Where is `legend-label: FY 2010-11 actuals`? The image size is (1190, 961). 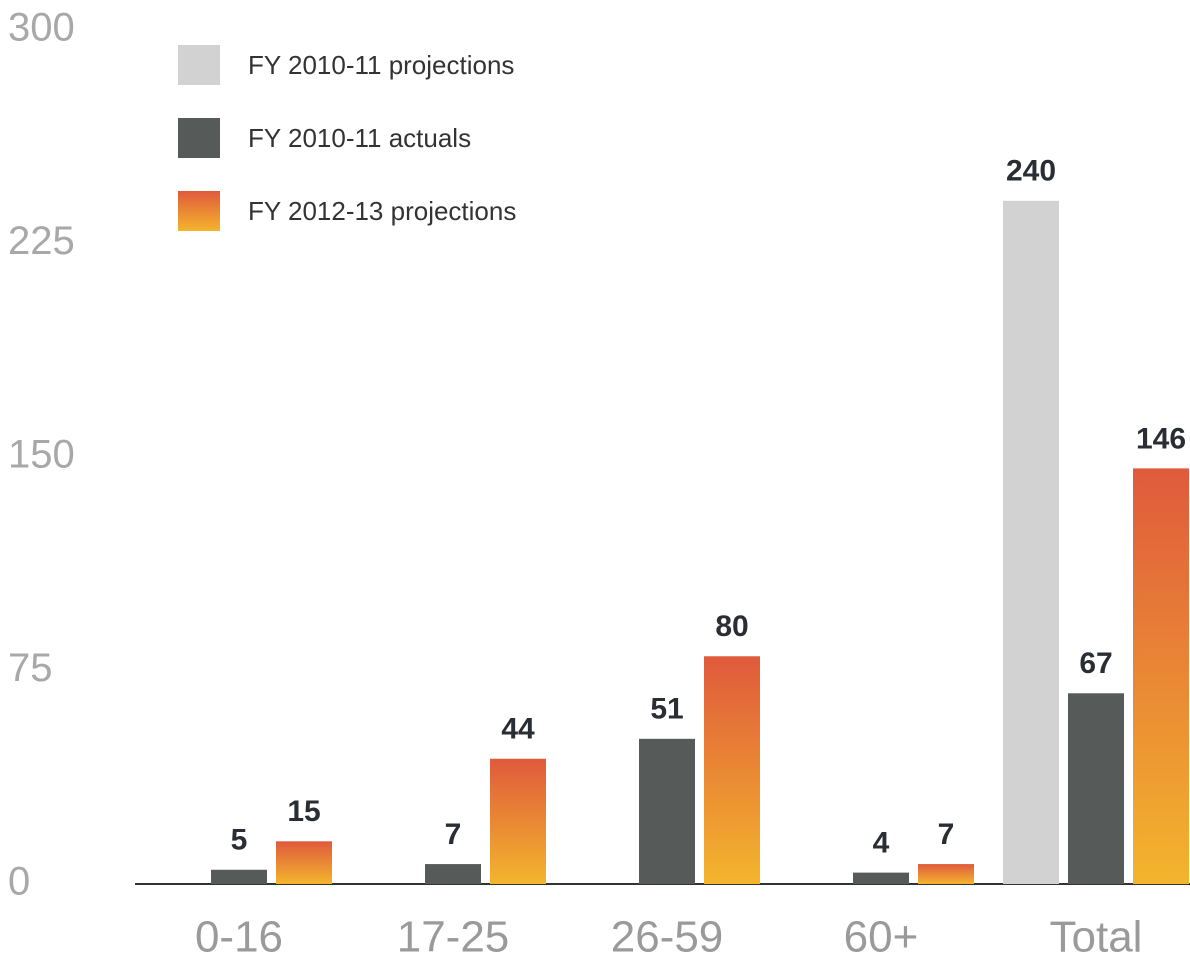
legend-label: FY 2010-11 actuals is located at coordinates (359, 138).